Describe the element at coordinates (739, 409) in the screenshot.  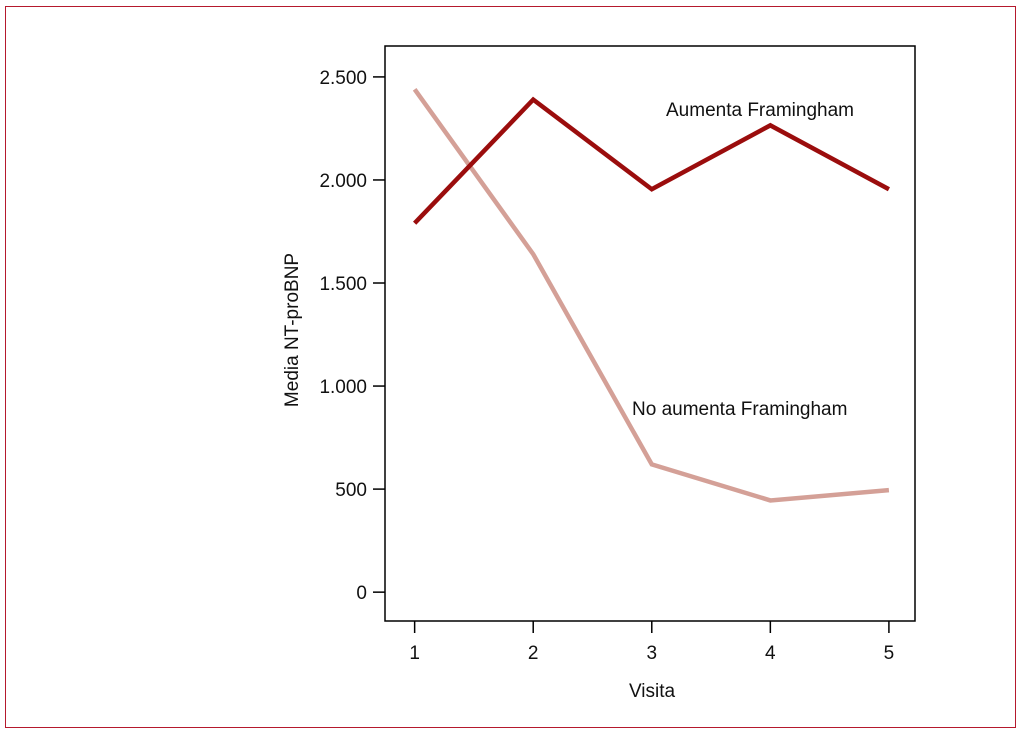
I see `series-label-no-aumenta: No aumenta Framingham` at that location.